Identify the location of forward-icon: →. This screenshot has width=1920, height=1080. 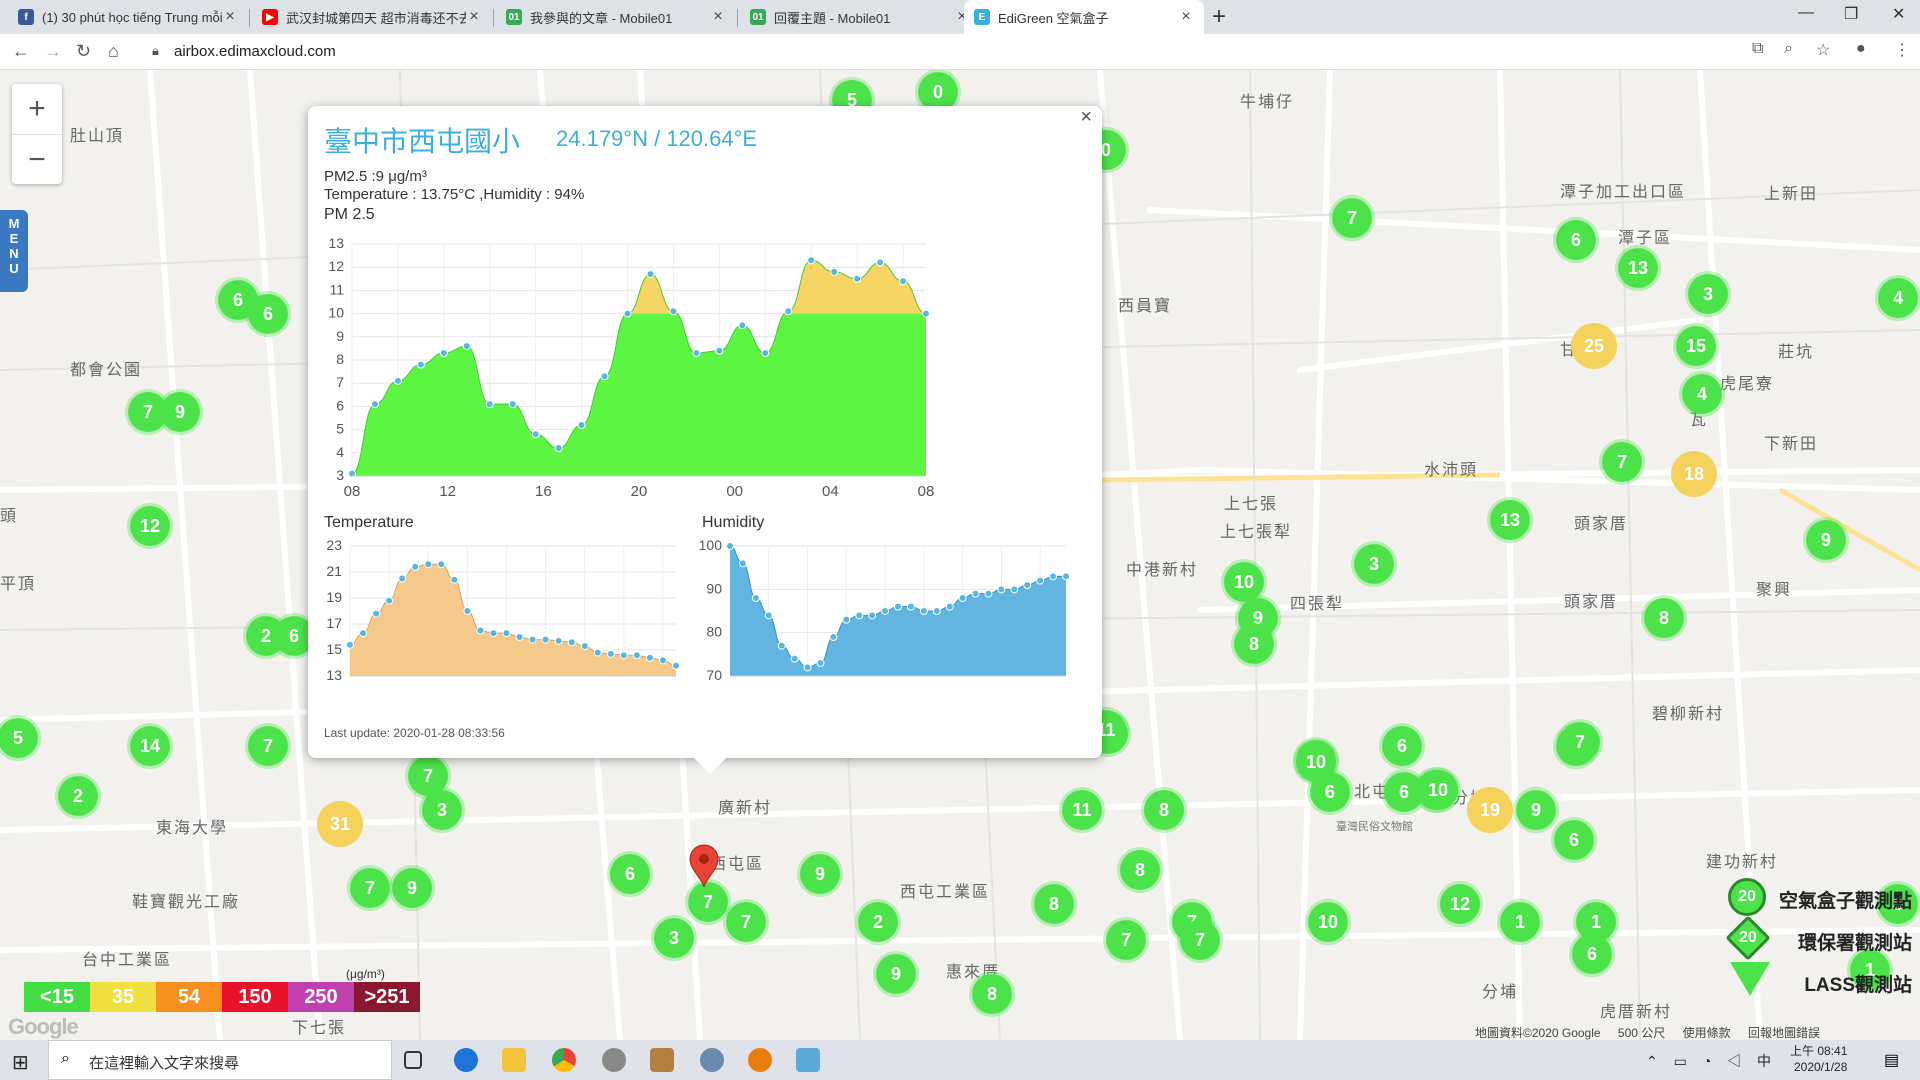
(53, 51).